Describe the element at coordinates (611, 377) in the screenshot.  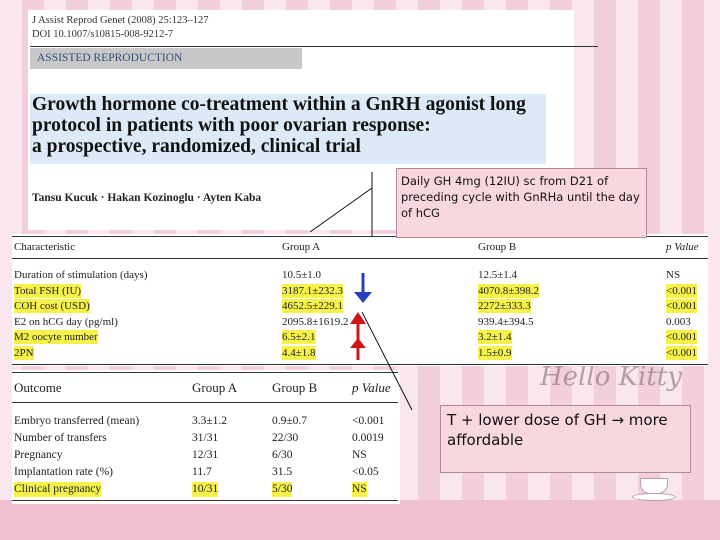
I see `background-logo-text: Hello Kitty` at that location.